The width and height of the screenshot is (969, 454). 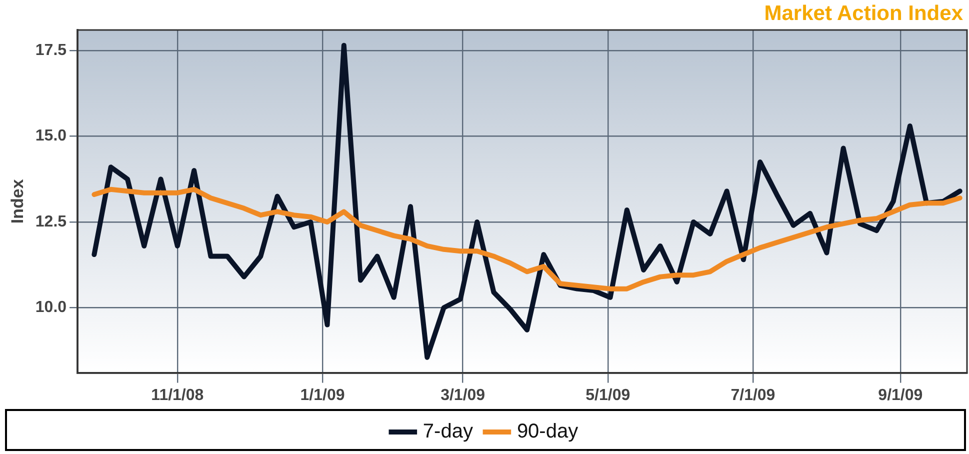 I want to click on y-tick-label: 17.5, so click(x=51, y=50).